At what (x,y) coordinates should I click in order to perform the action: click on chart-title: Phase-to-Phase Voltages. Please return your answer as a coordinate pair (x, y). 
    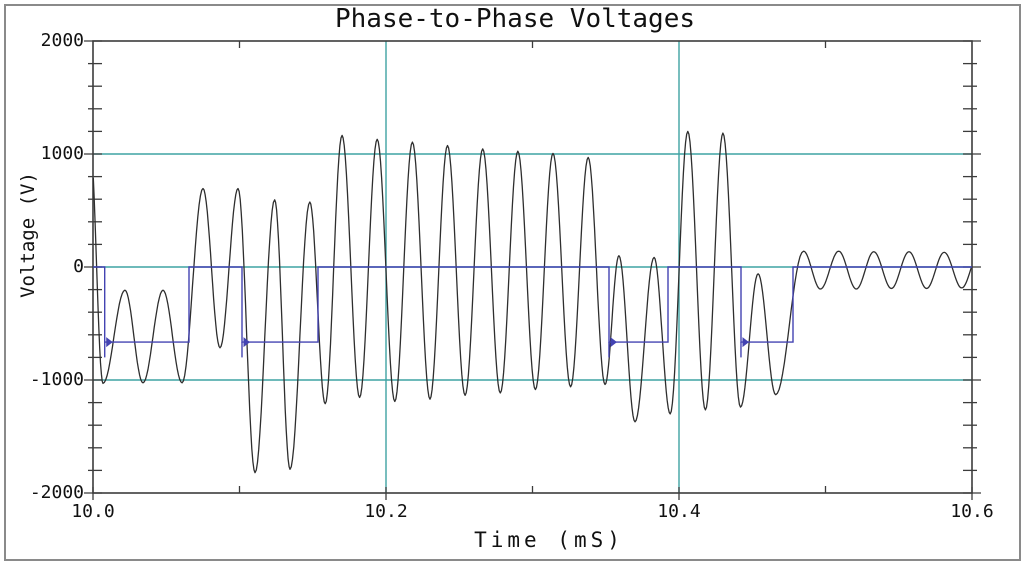
    Looking at the image, I should click on (515, 19).